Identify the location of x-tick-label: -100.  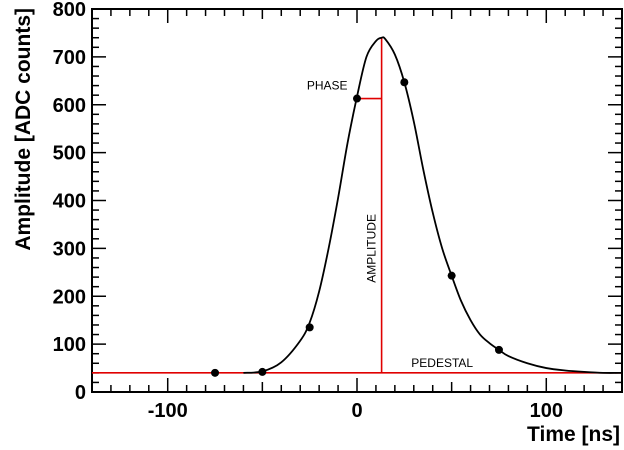
(168, 411).